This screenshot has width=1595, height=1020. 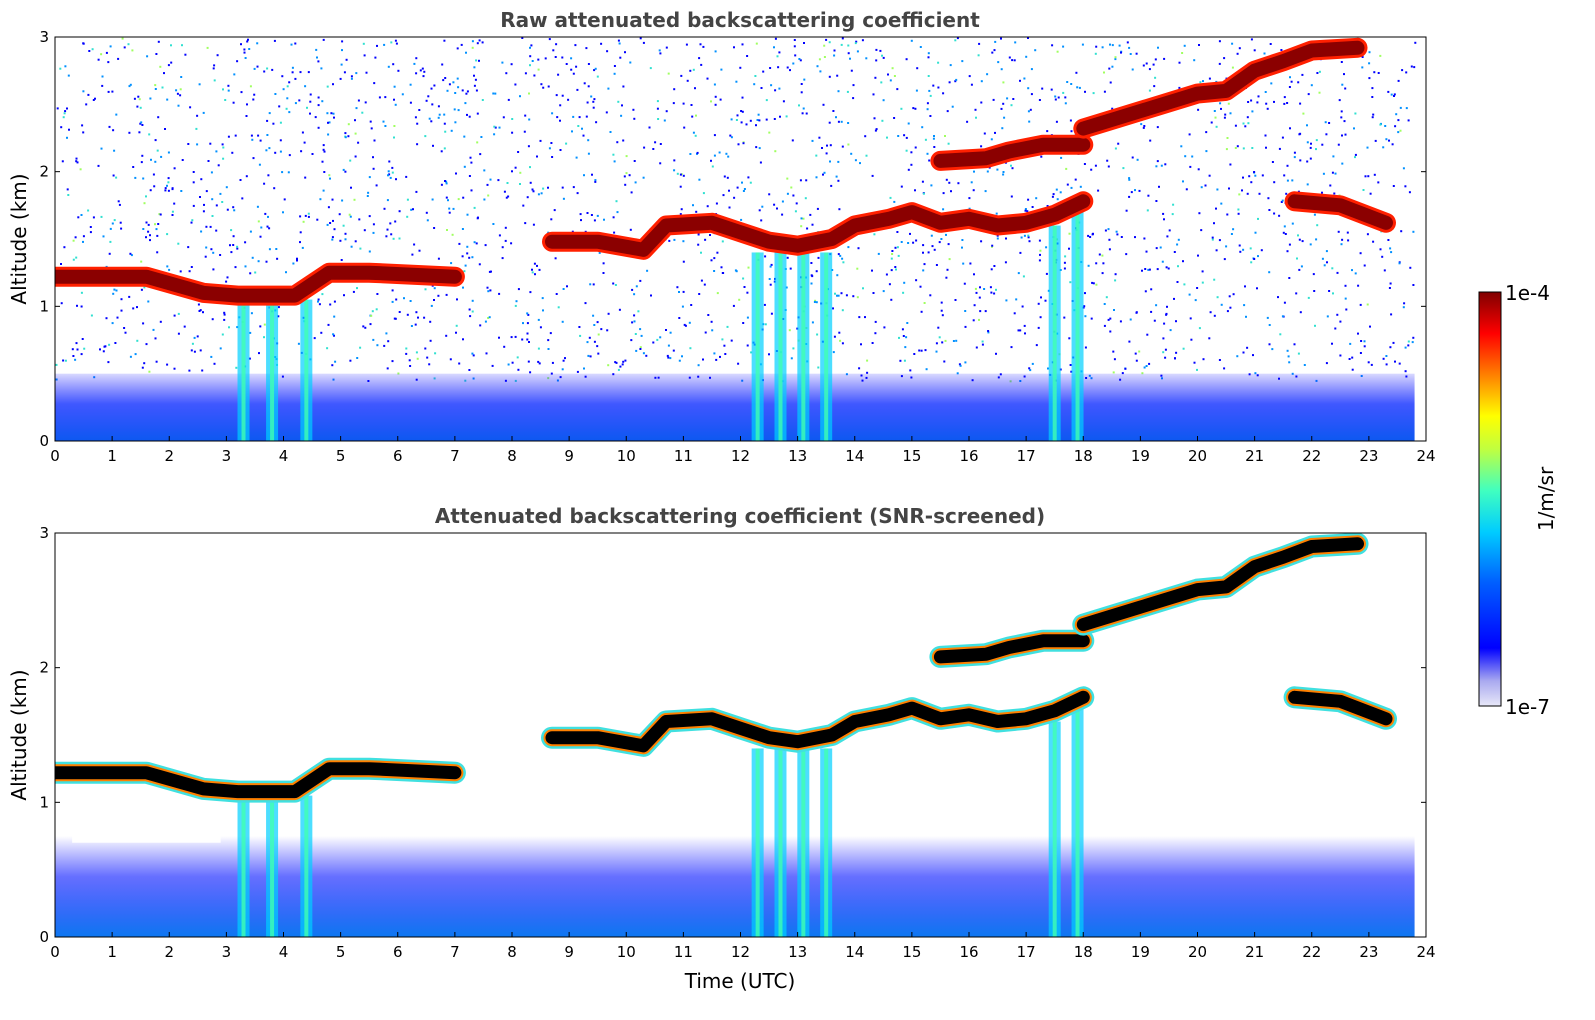 What do you see at coordinates (1311, 456) in the screenshot?
I see `x-tick-label: 22` at bounding box center [1311, 456].